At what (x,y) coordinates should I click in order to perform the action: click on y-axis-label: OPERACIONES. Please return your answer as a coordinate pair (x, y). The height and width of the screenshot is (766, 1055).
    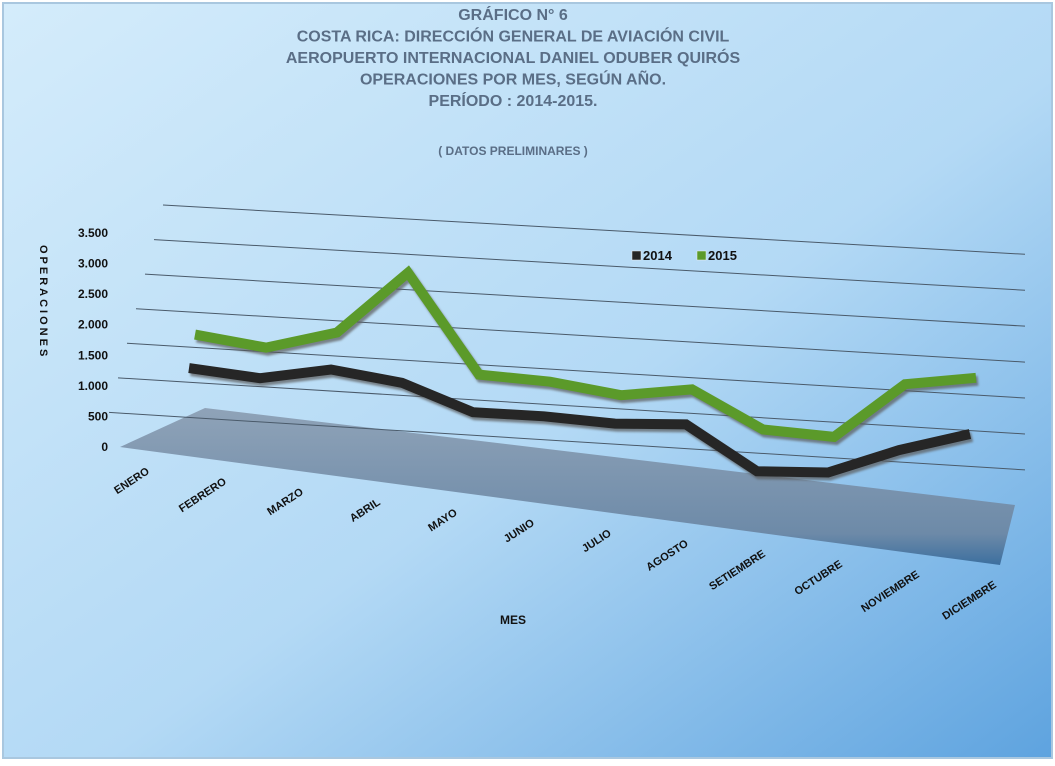
    Looking at the image, I should click on (43, 302).